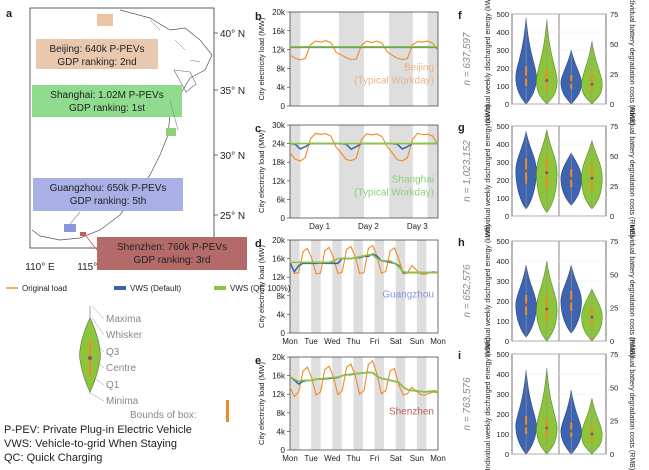 The image size is (649, 470). What do you see at coordinates (122, 401) in the screenshot?
I see `legend-stat-label: Minima` at bounding box center [122, 401].